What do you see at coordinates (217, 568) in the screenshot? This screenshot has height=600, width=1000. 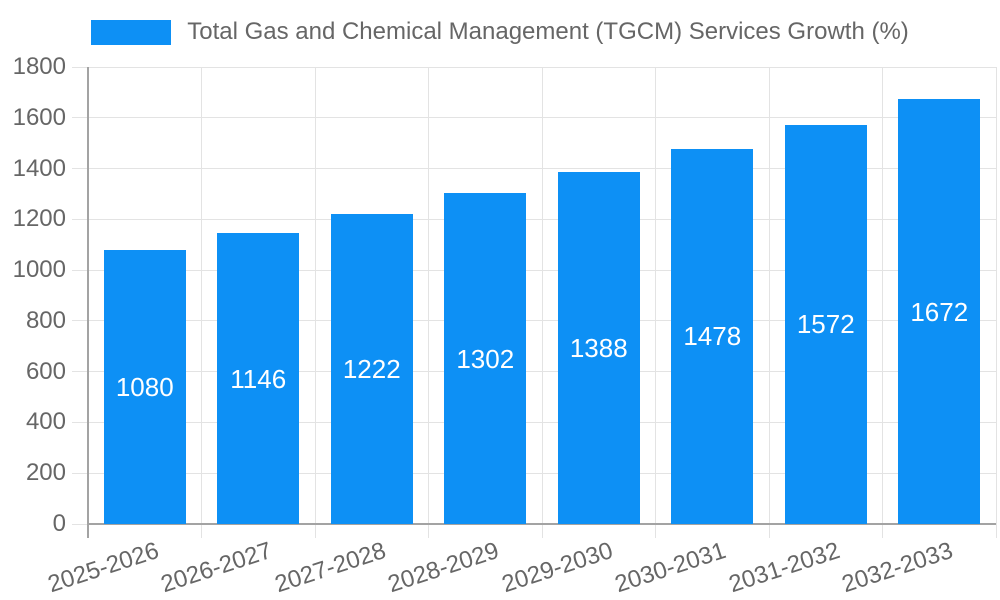 I see `x-axis-tick-label: 2026-2027` at bounding box center [217, 568].